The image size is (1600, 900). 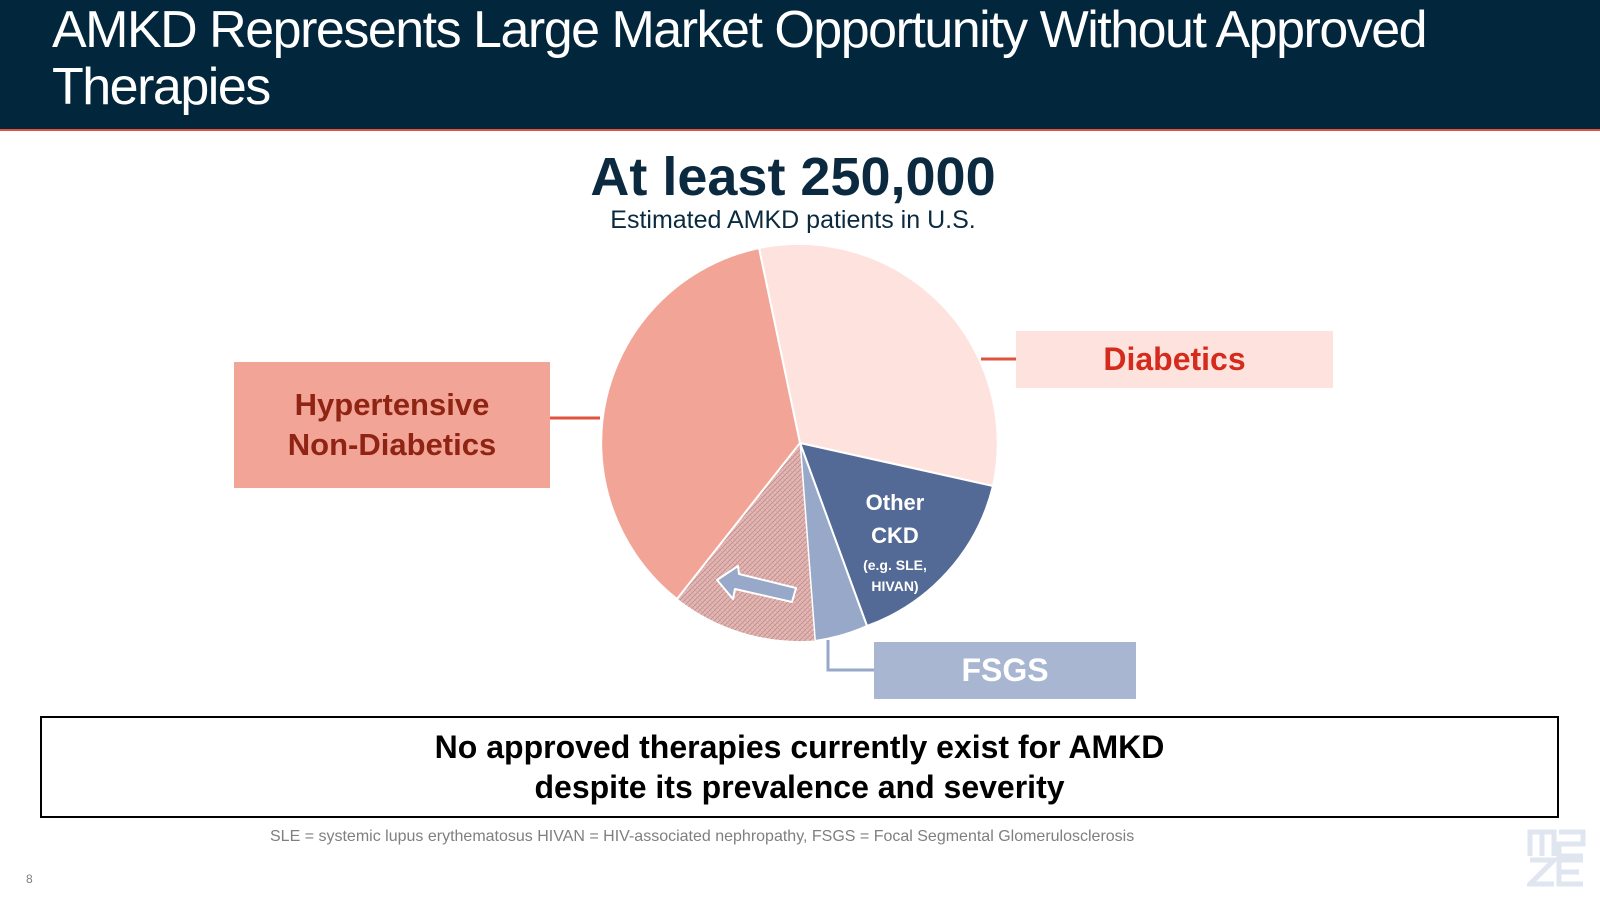 What do you see at coordinates (850, 656) in the screenshot?
I see `fsgs-connector` at bounding box center [850, 656].